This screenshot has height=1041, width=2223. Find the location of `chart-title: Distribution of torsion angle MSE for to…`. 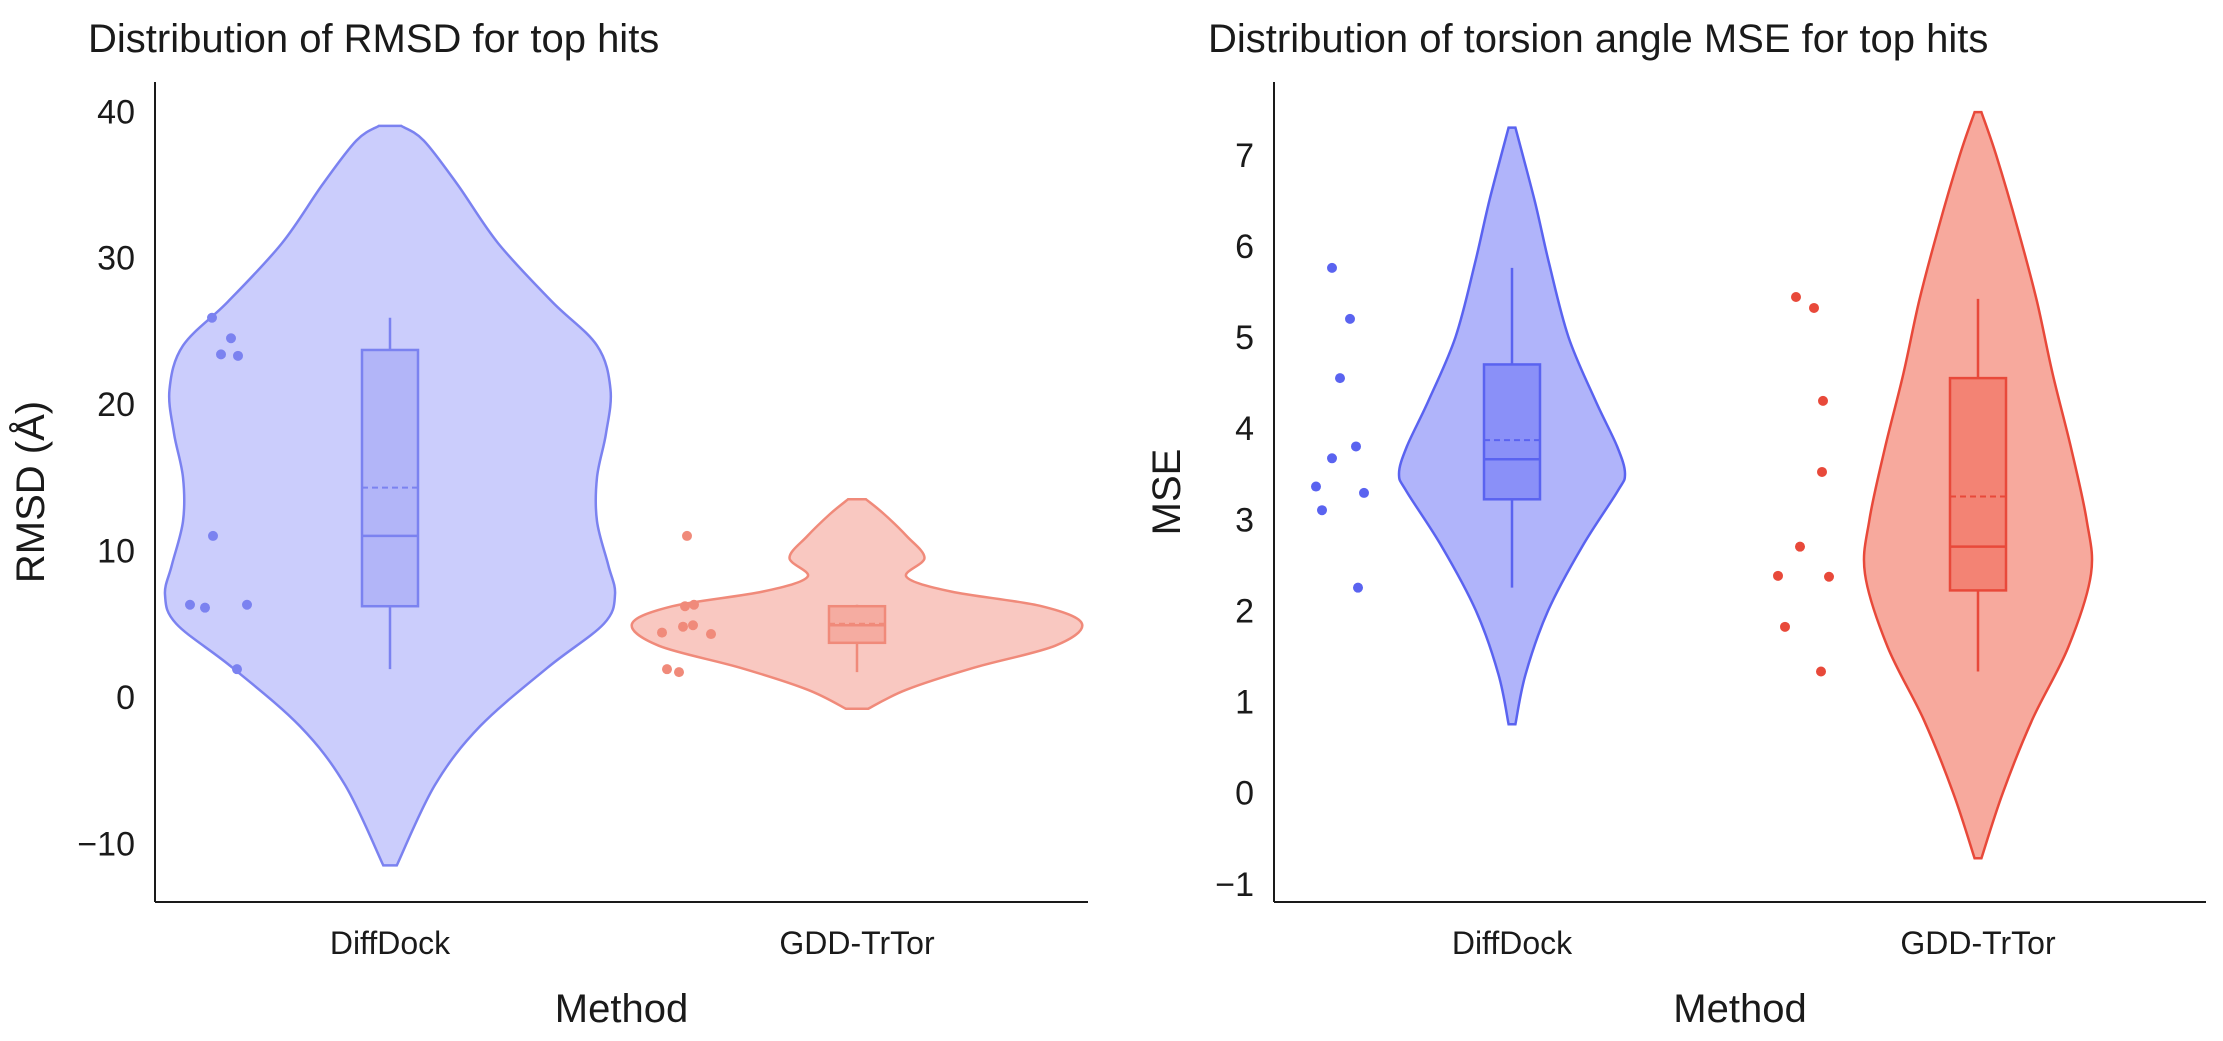

chart-title: Distribution of torsion angle MSE for to… is located at coordinates (1598, 39).